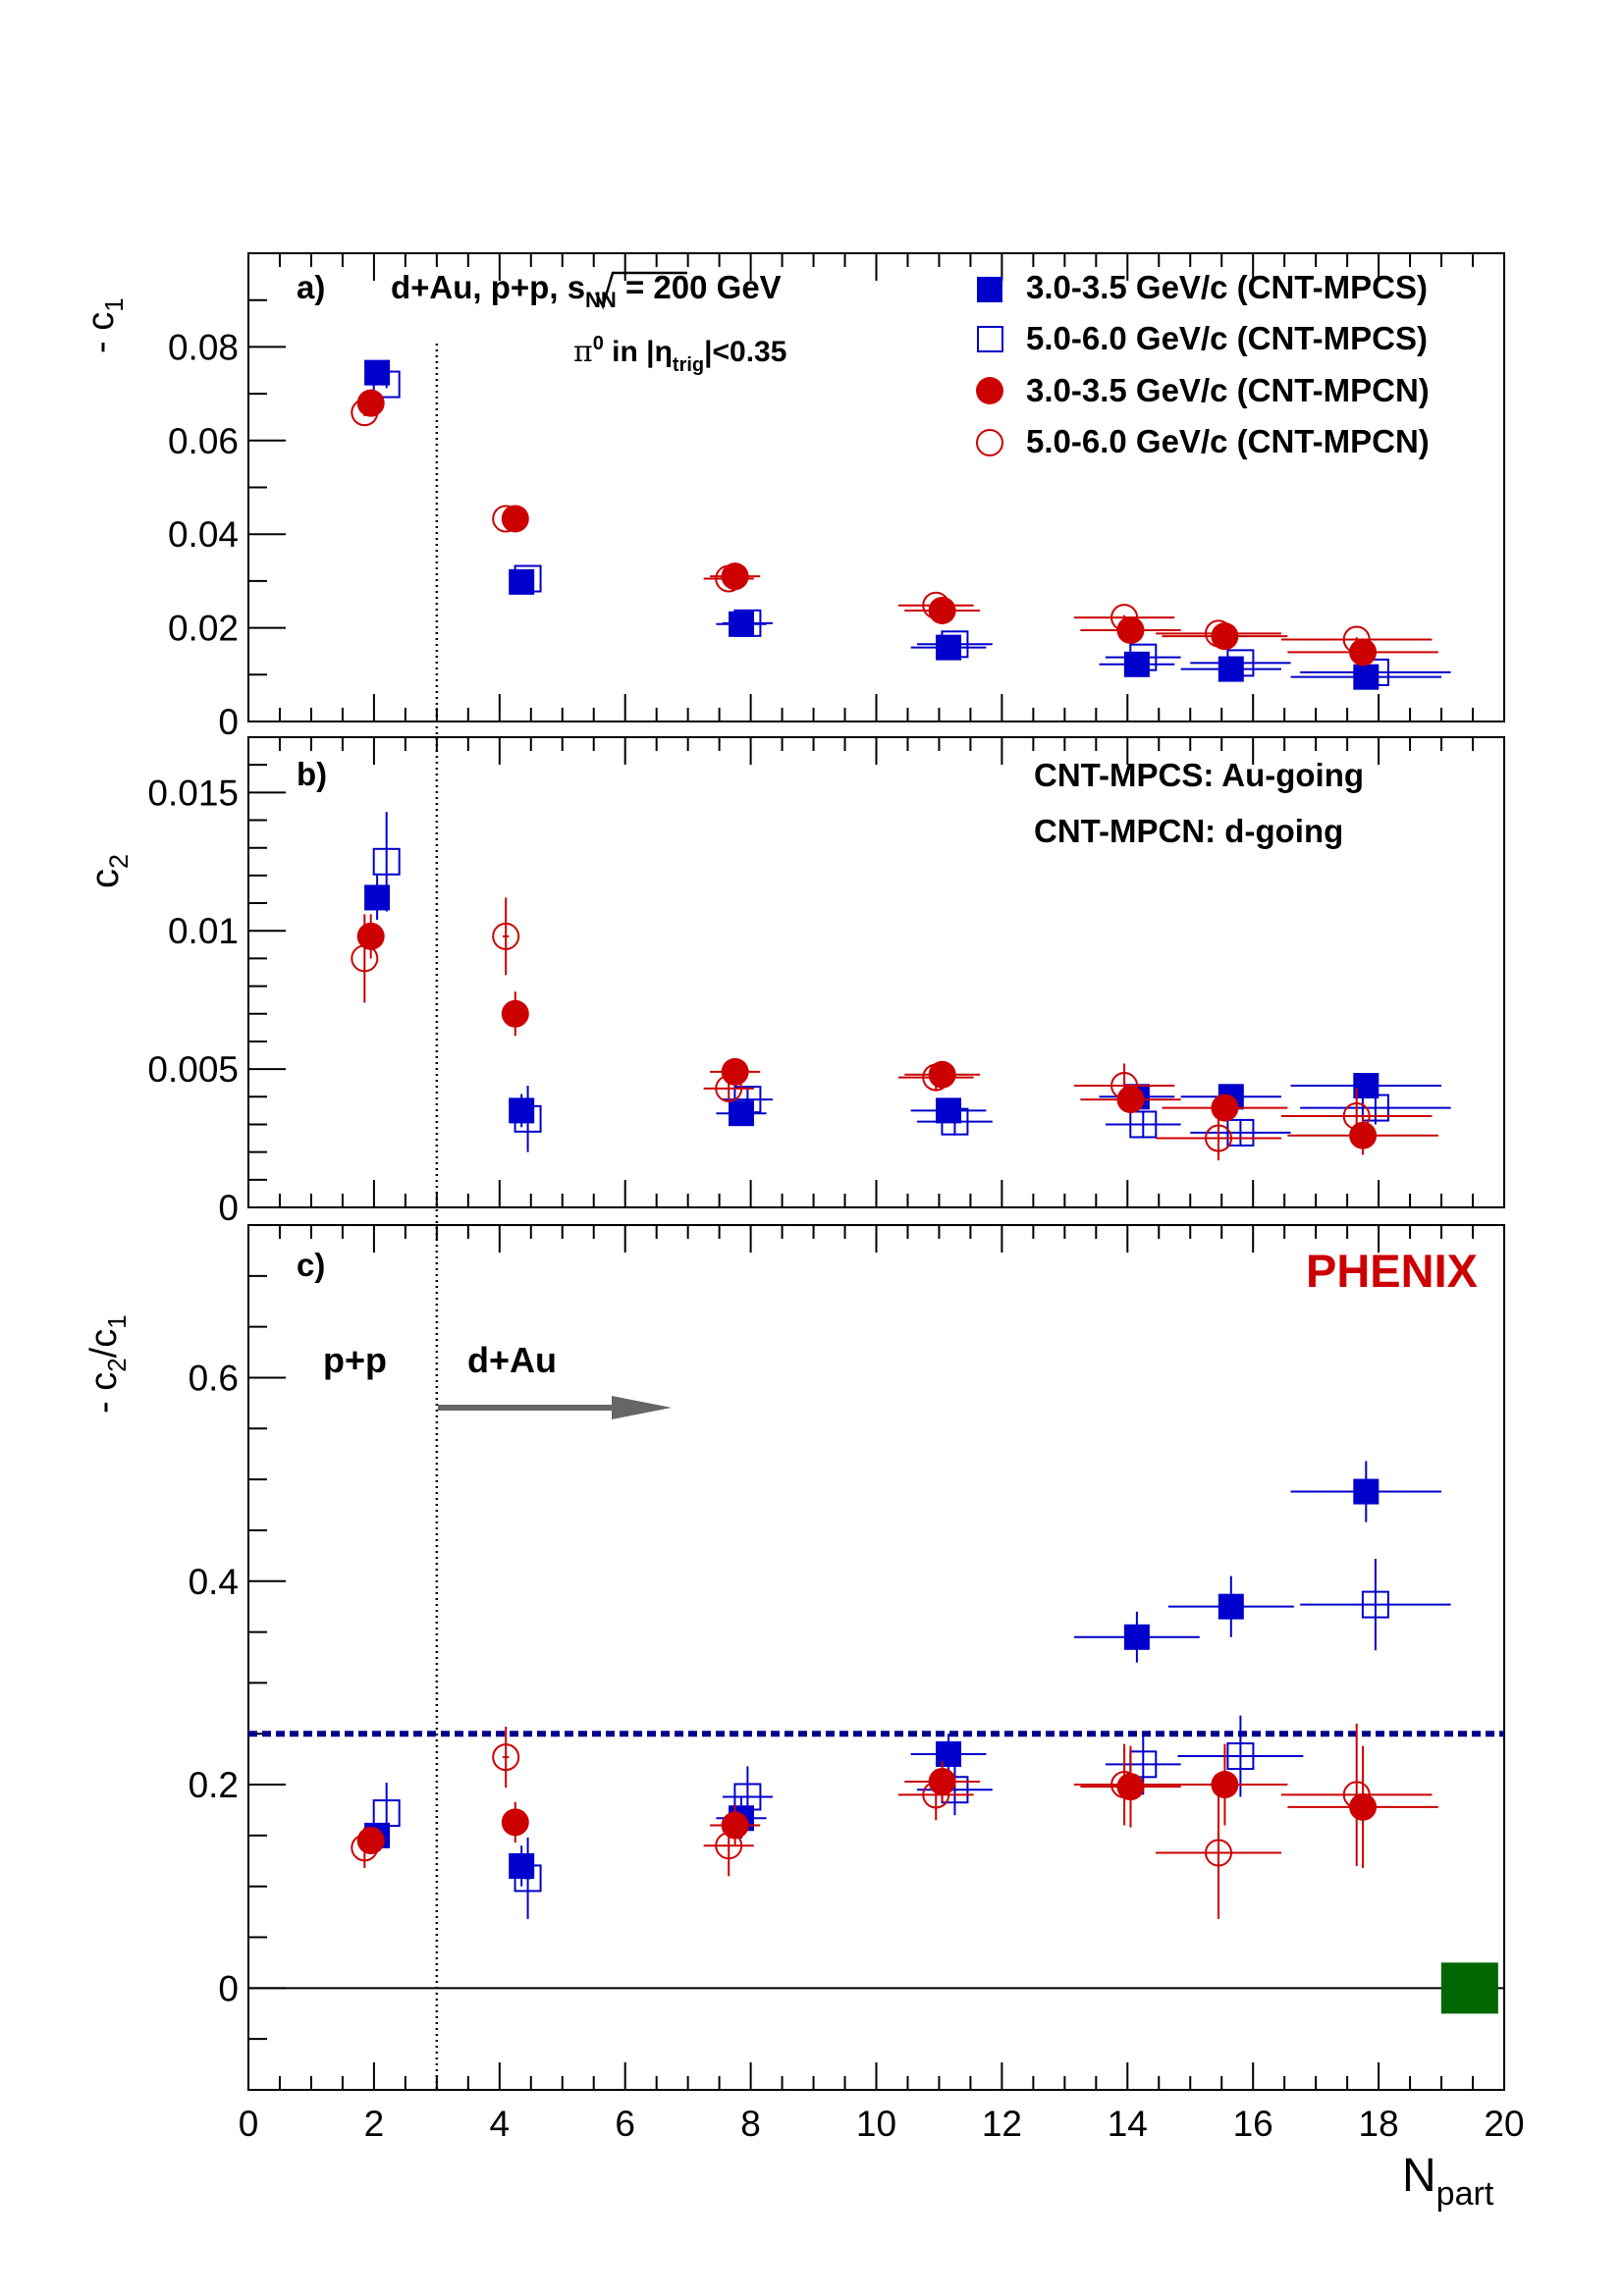  Describe the element at coordinates (204, 441) in the screenshot. I see `y-tick-label: 0.06` at that location.